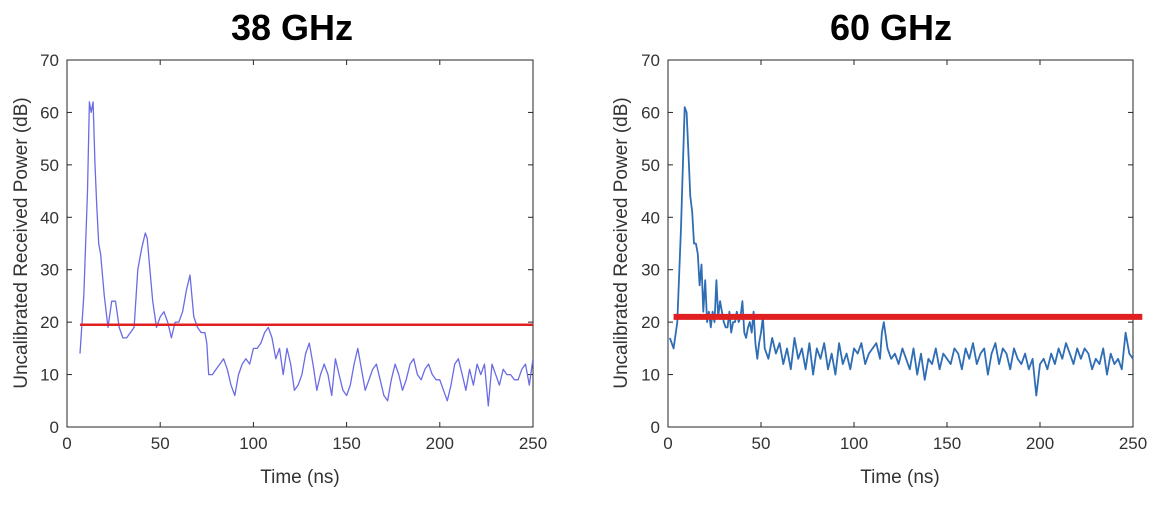 The width and height of the screenshot is (1164, 506). Describe the element at coordinates (891, 27) in the screenshot. I see `chart-title: 60 GHz` at that location.